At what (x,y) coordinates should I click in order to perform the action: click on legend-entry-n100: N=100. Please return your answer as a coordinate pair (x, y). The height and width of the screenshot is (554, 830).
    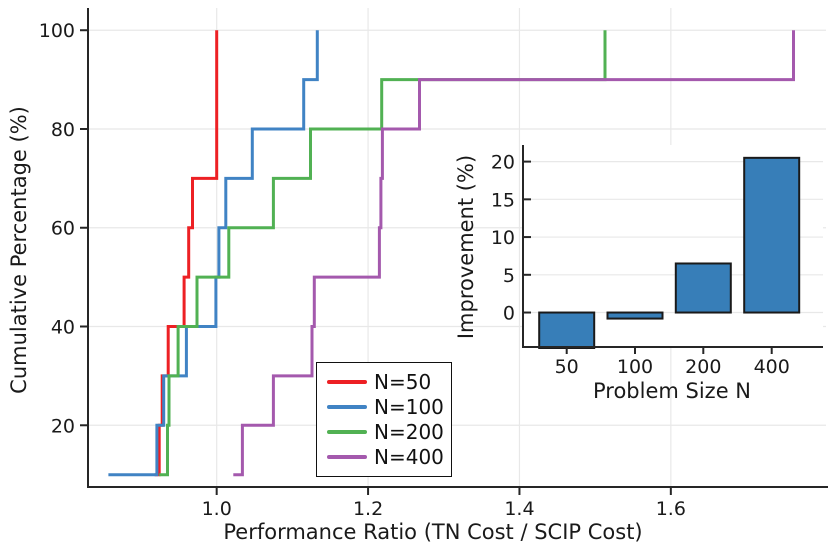
    Looking at the image, I should click on (385, 407).